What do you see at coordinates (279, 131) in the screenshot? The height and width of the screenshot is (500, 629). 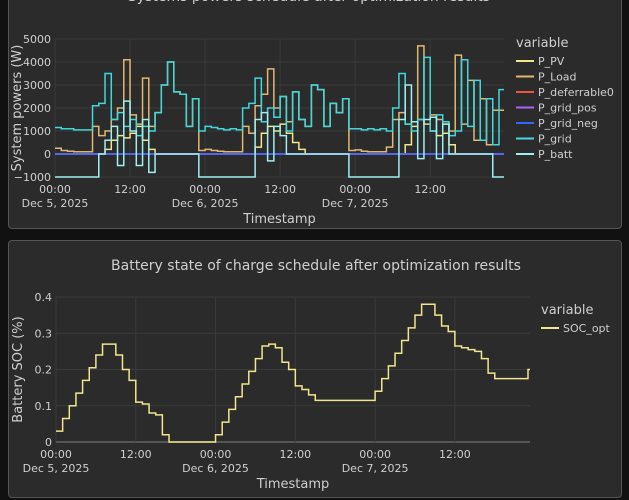 I see `series-line-p-batt` at bounding box center [279, 131].